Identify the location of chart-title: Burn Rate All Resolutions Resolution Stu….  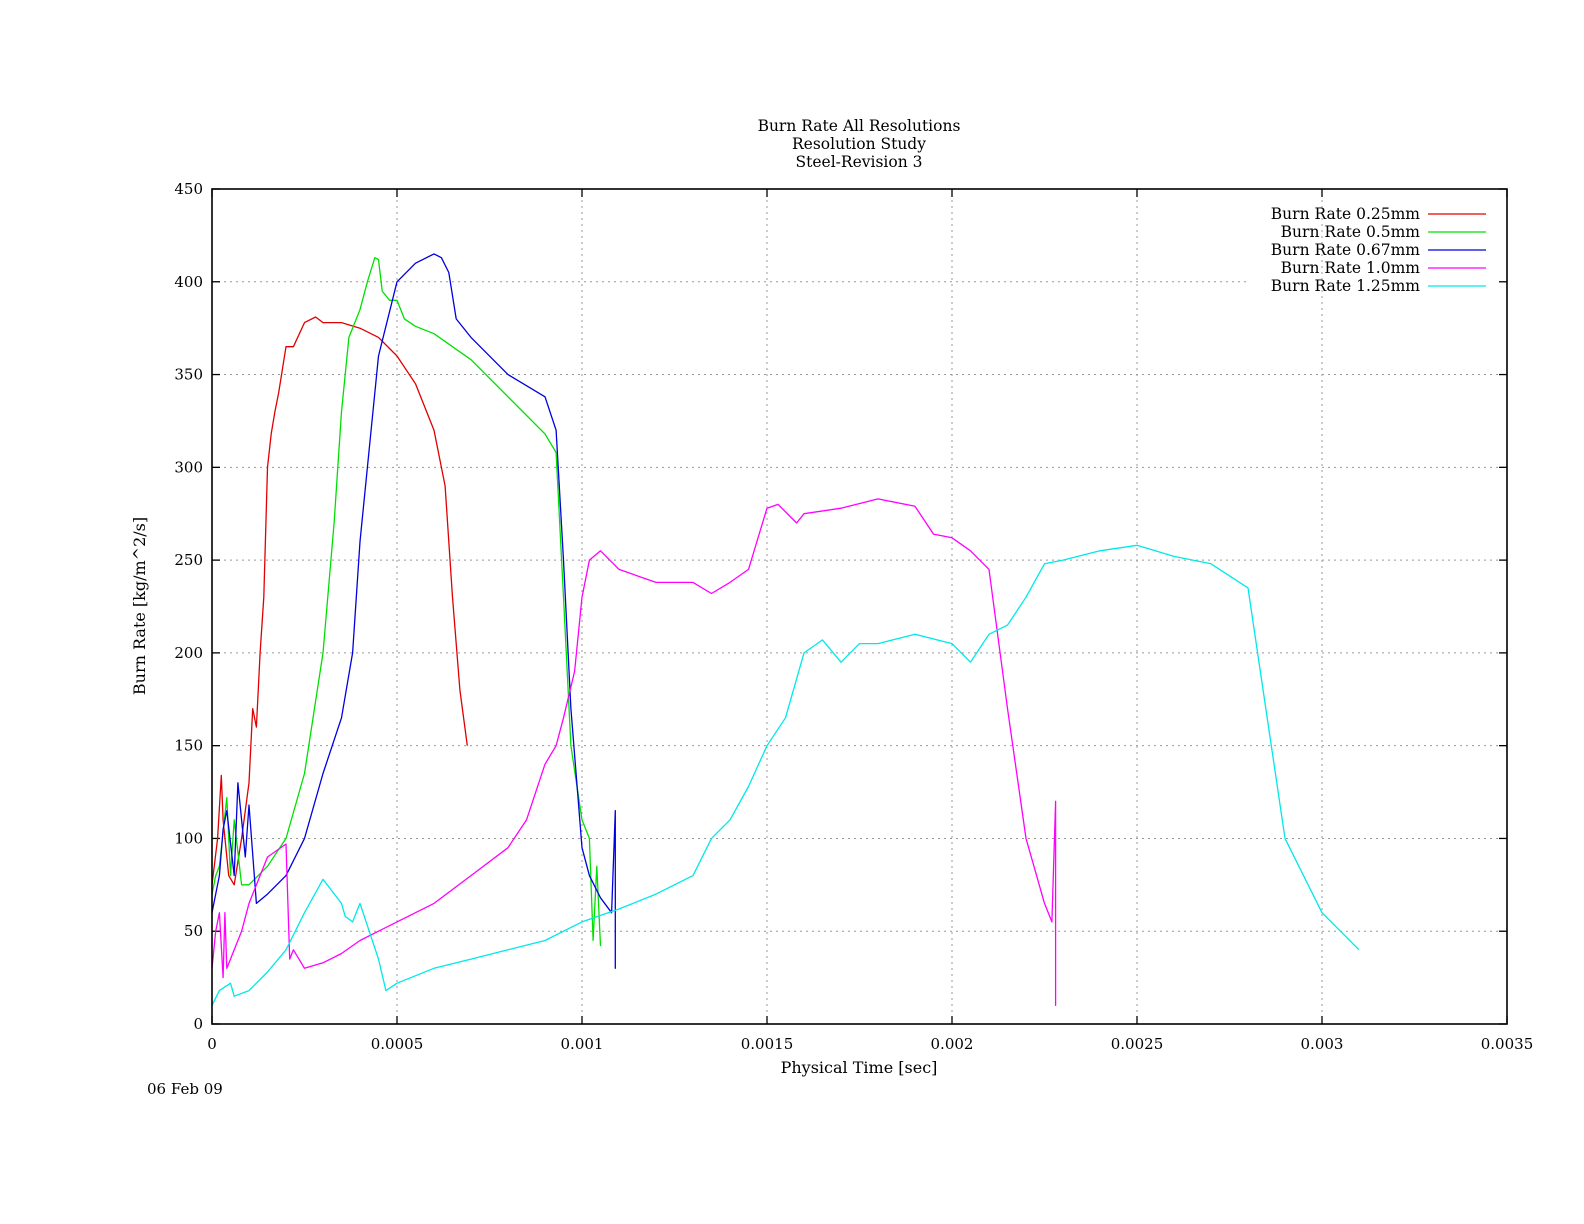
(859, 144).